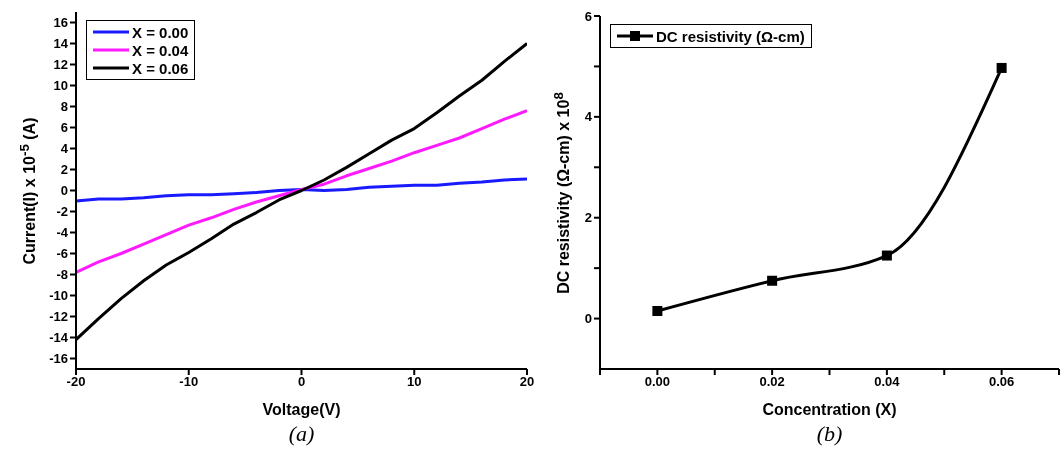 Image resolution: width=1061 pixels, height=450 pixels. Describe the element at coordinates (64, 107) in the screenshot. I see `y-tick-label: 8` at that location.